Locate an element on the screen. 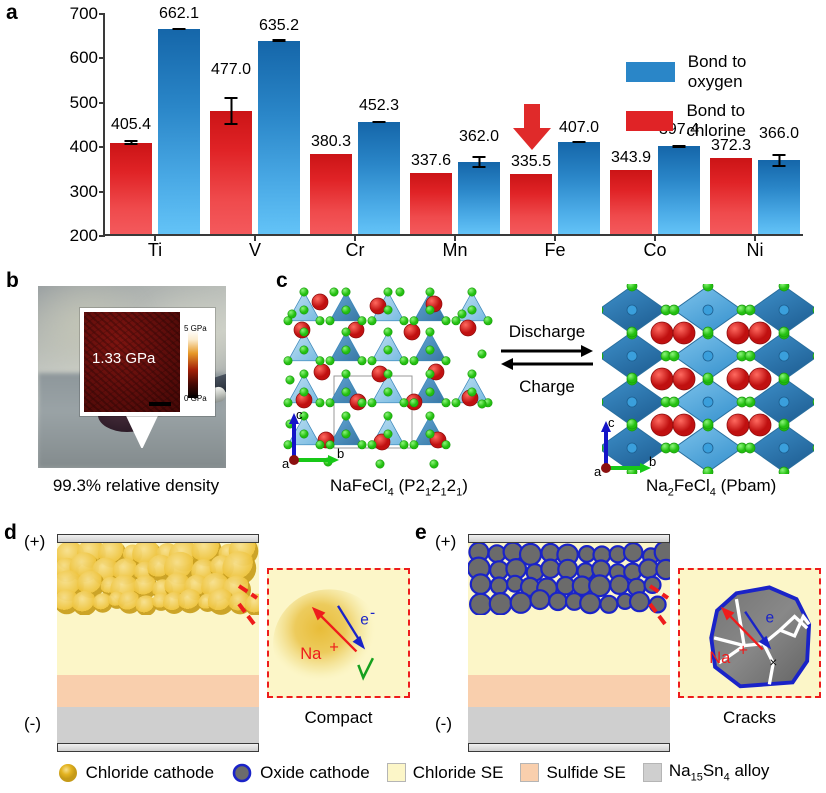 The height and width of the screenshot is (793, 826). bar-Mn-oxygen: 362.0 is located at coordinates (479, 181).